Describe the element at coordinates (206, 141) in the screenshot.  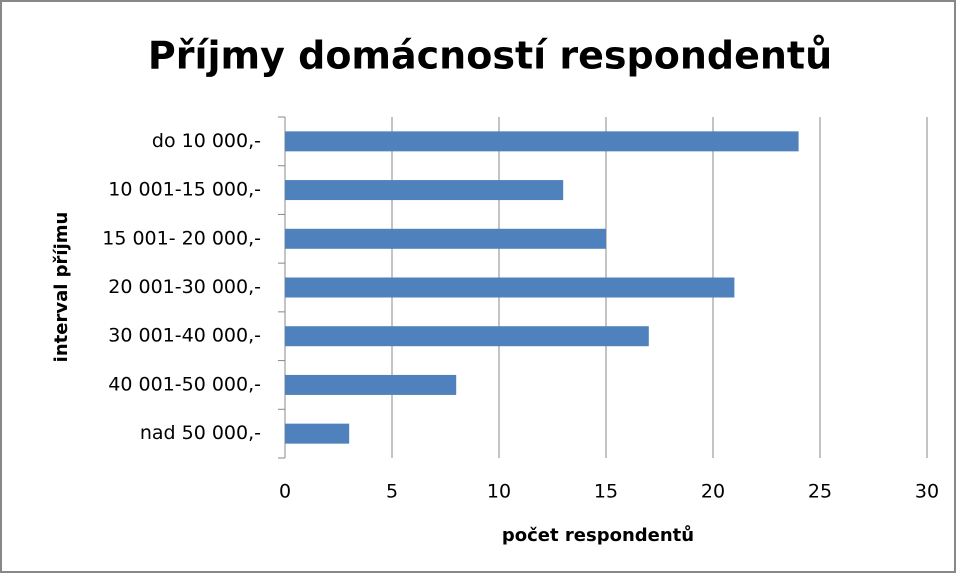
I see `y-tick-label: do 10 000,-` at that location.